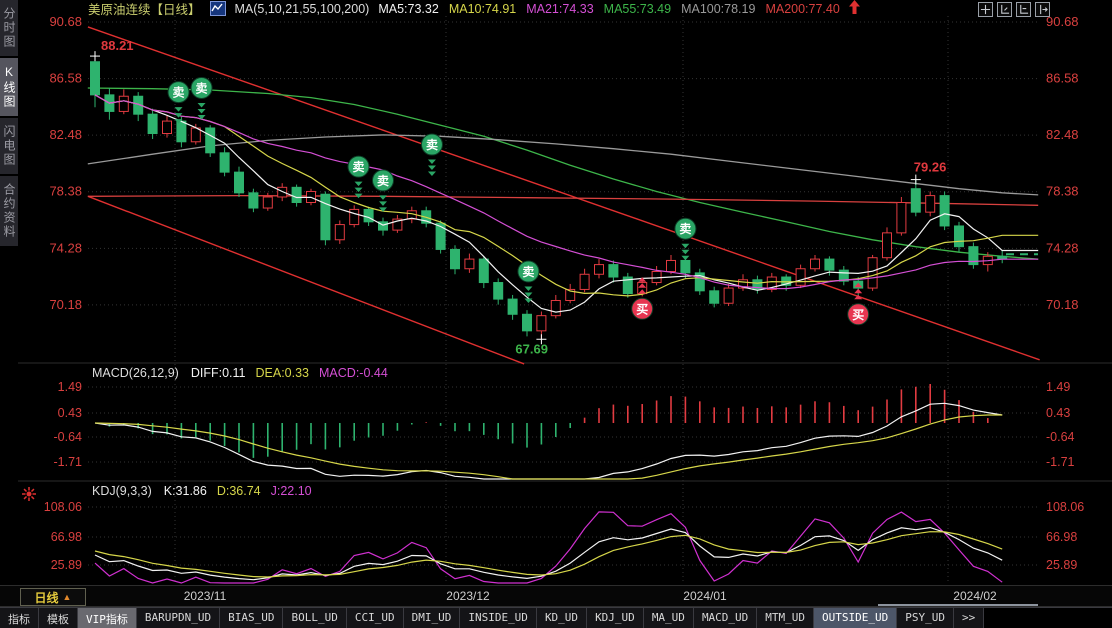 Image resolution: width=1112 pixels, height=628 pixels. Describe the element at coordinates (315, 618) in the screenshot. I see `tab-boll-ud: BOLL_UD` at that location.